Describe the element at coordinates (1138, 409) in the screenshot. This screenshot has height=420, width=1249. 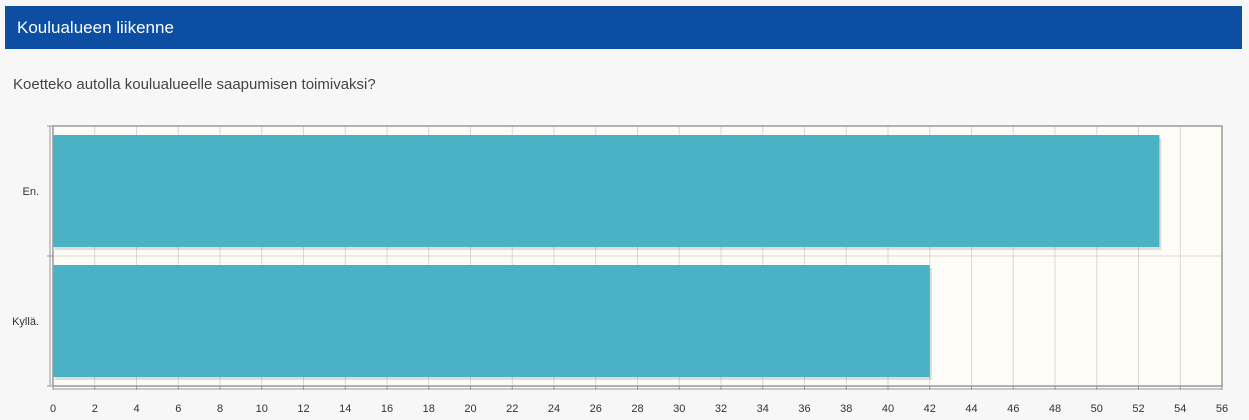
I see `x-tick-label: 52` at that location.